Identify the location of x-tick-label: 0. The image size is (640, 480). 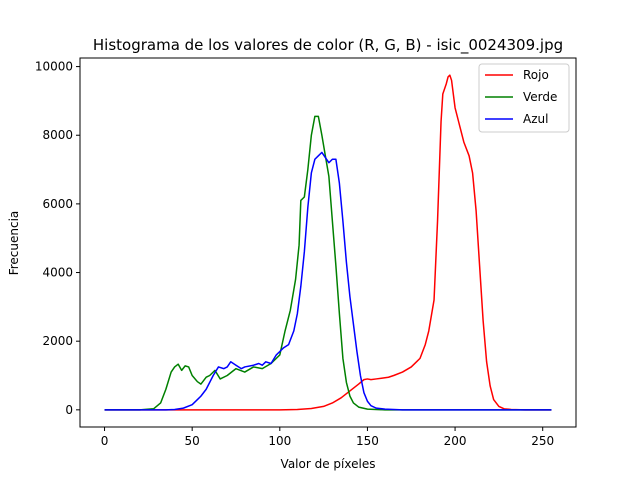
(105, 441).